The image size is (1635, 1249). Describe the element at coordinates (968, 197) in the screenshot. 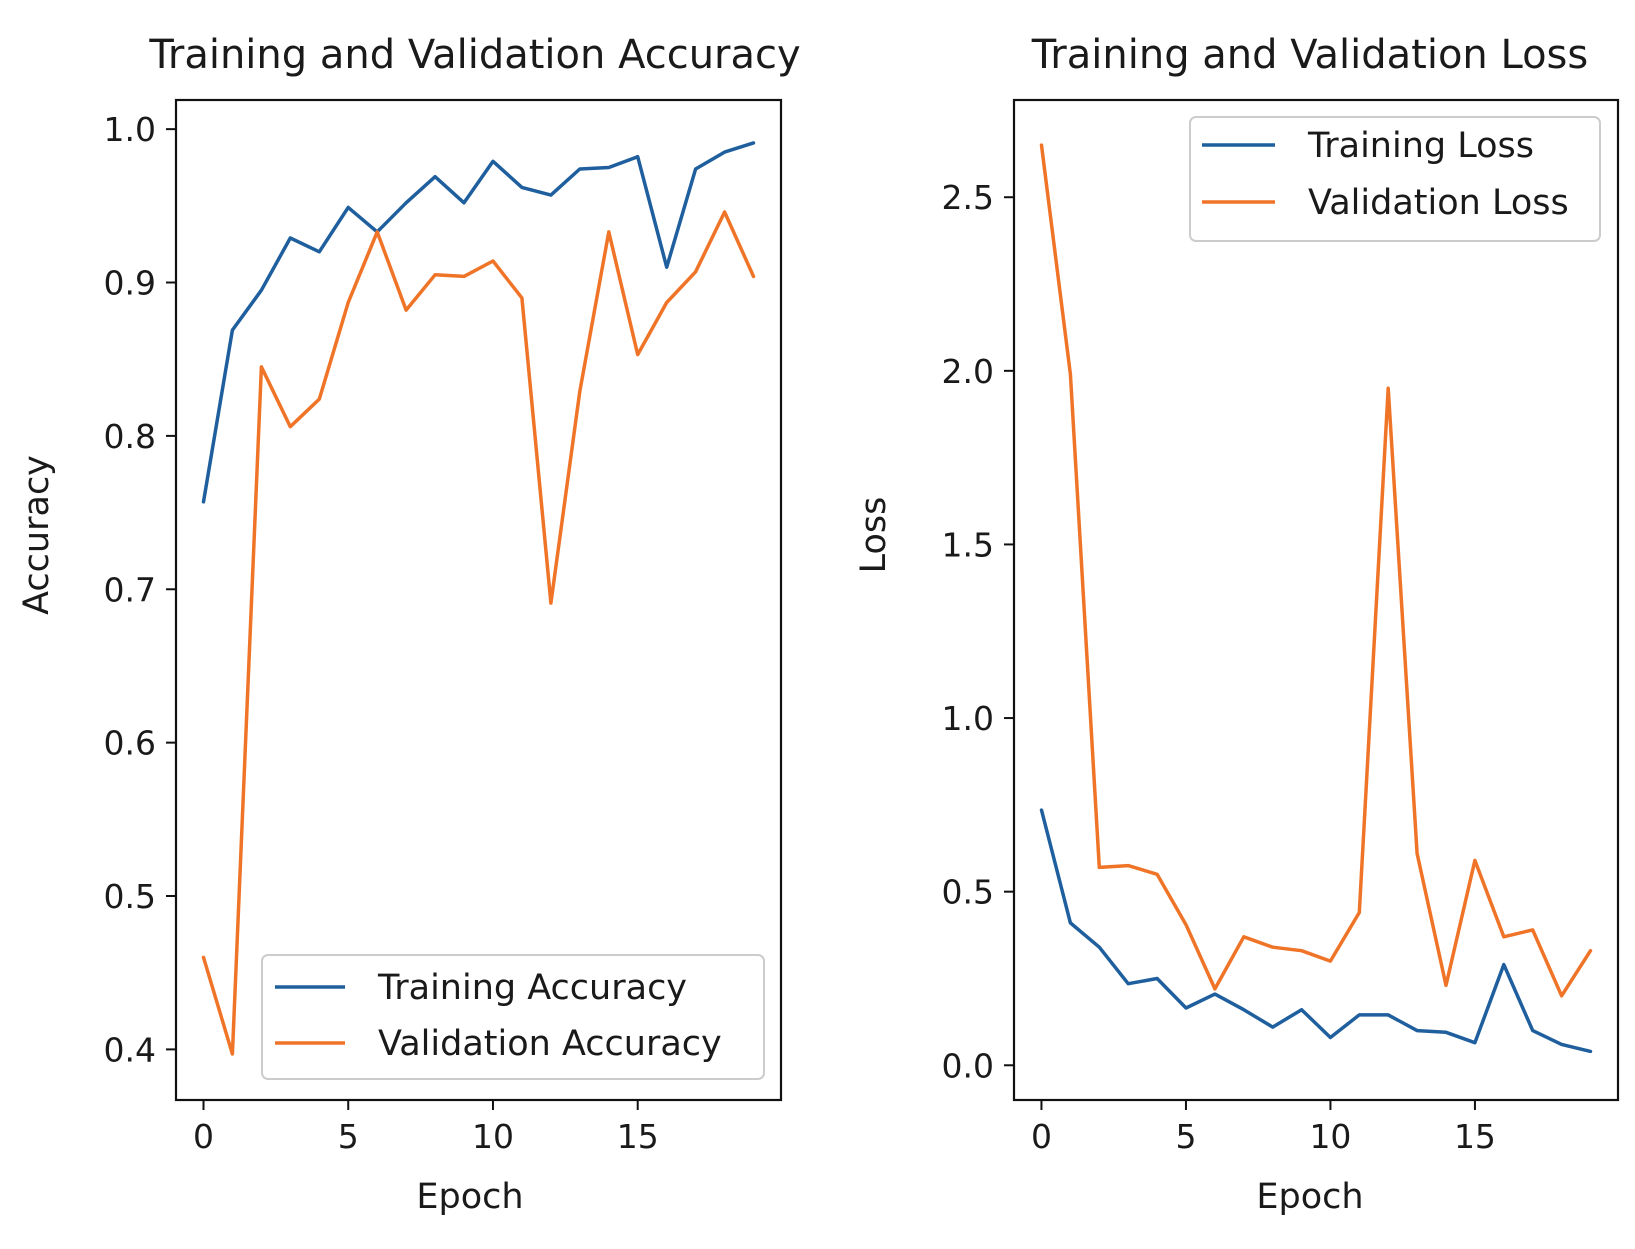

I see `loss-y-tick-label: 2.5` at that location.